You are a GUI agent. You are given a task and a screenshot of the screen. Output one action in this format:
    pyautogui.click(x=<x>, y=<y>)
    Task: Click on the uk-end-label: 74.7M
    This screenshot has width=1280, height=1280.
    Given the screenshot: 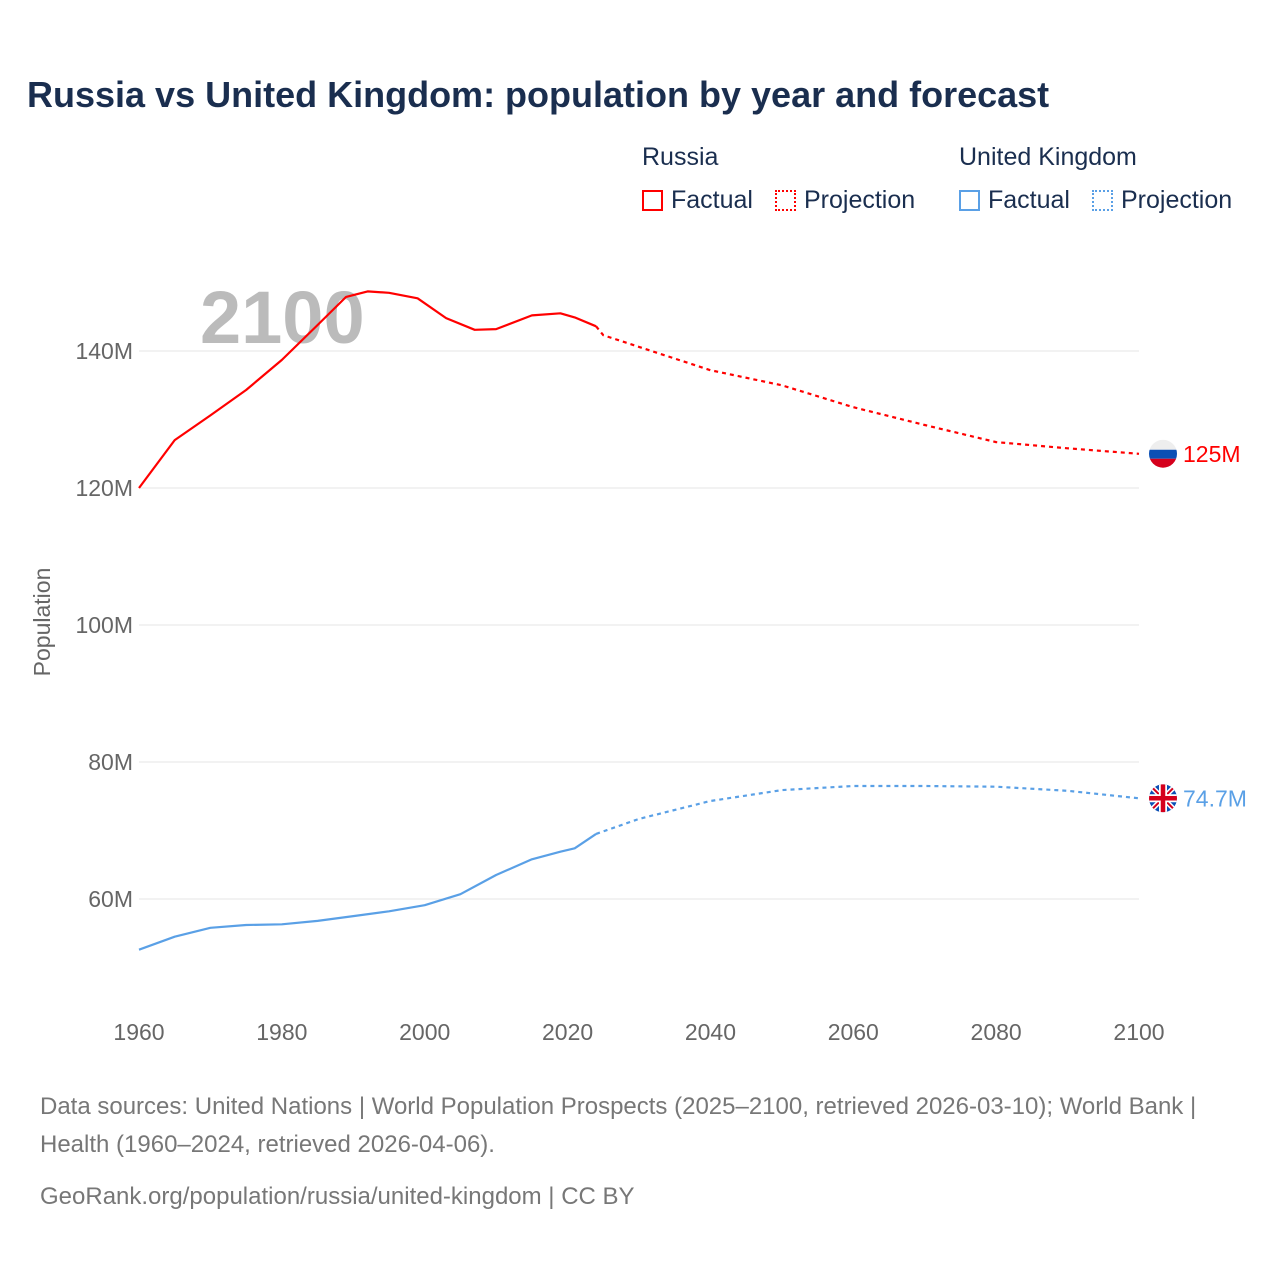 What is the action you would take?
    pyautogui.click(x=1215, y=798)
    